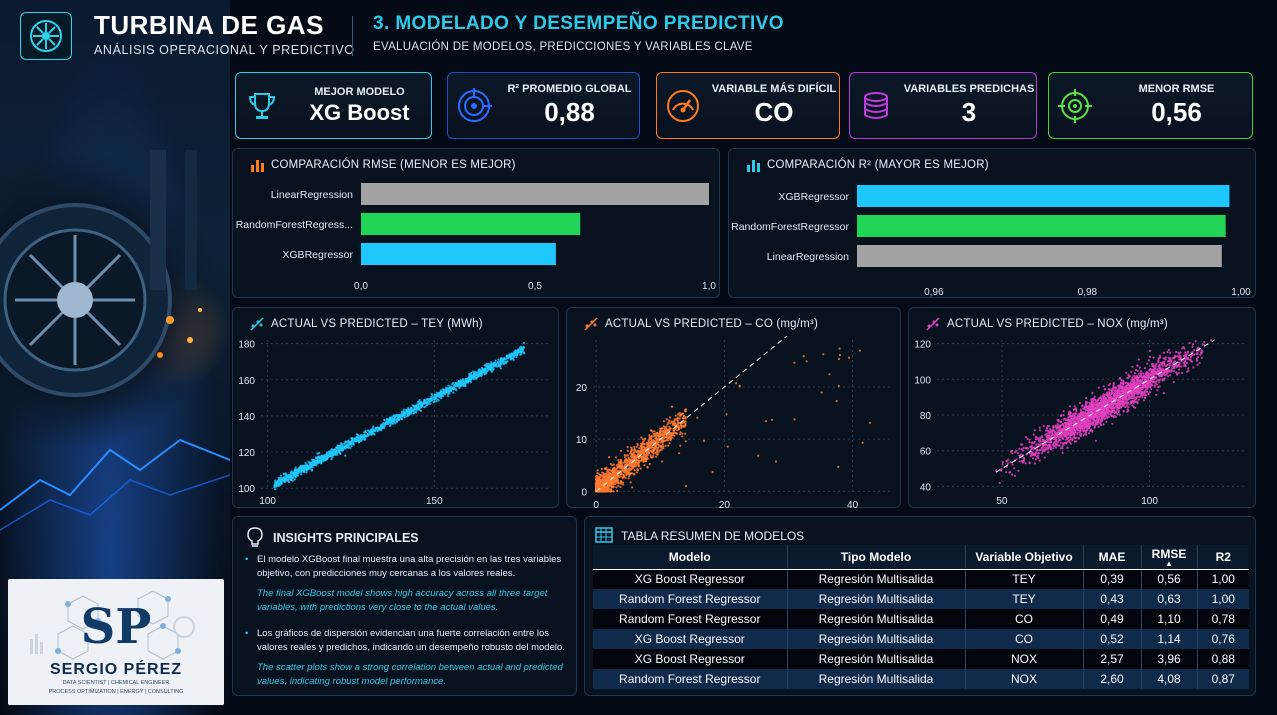 The height and width of the screenshot is (715, 1277). I want to click on database-icon, so click(876, 105).